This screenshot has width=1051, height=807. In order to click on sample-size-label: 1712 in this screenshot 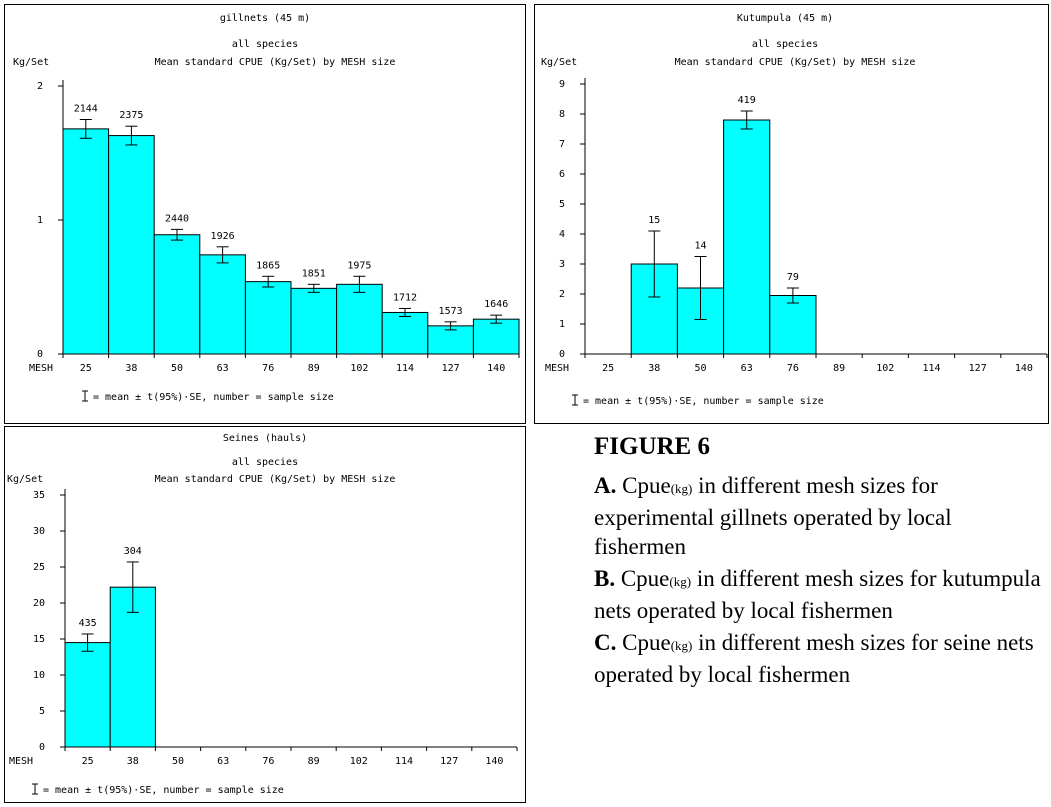, I will do `click(405, 297)`.